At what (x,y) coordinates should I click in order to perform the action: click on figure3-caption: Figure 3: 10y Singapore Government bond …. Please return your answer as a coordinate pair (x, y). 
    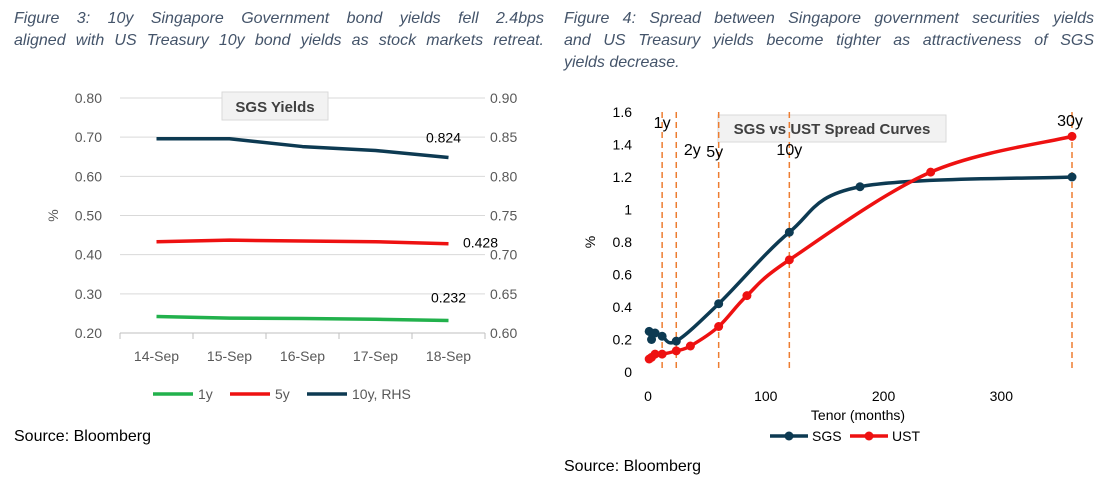
    Looking at the image, I should click on (279, 30).